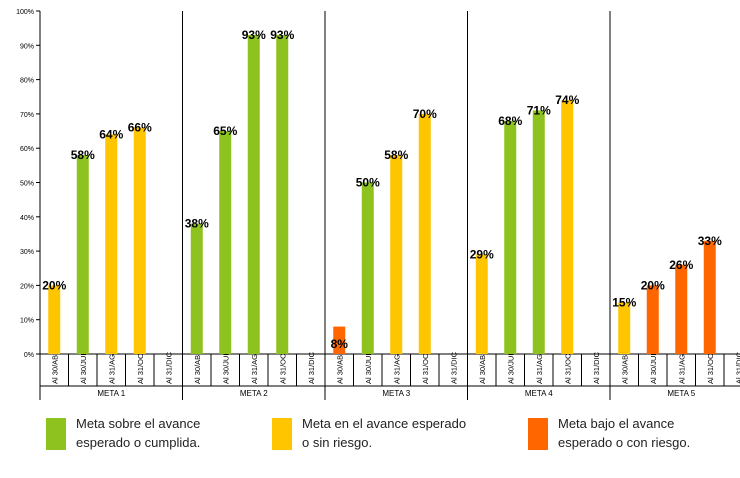 The width and height of the screenshot is (740, 478). Describe the element at coordinates (197, 224) in the screenshot. I see `data-label: 38%` at that location.